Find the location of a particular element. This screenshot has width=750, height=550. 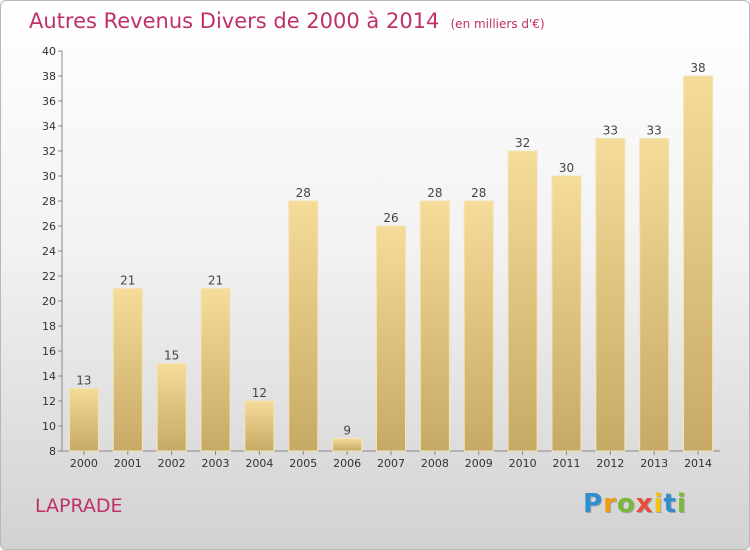

location-label: LAPRADE is located at coordinates (79, 506).